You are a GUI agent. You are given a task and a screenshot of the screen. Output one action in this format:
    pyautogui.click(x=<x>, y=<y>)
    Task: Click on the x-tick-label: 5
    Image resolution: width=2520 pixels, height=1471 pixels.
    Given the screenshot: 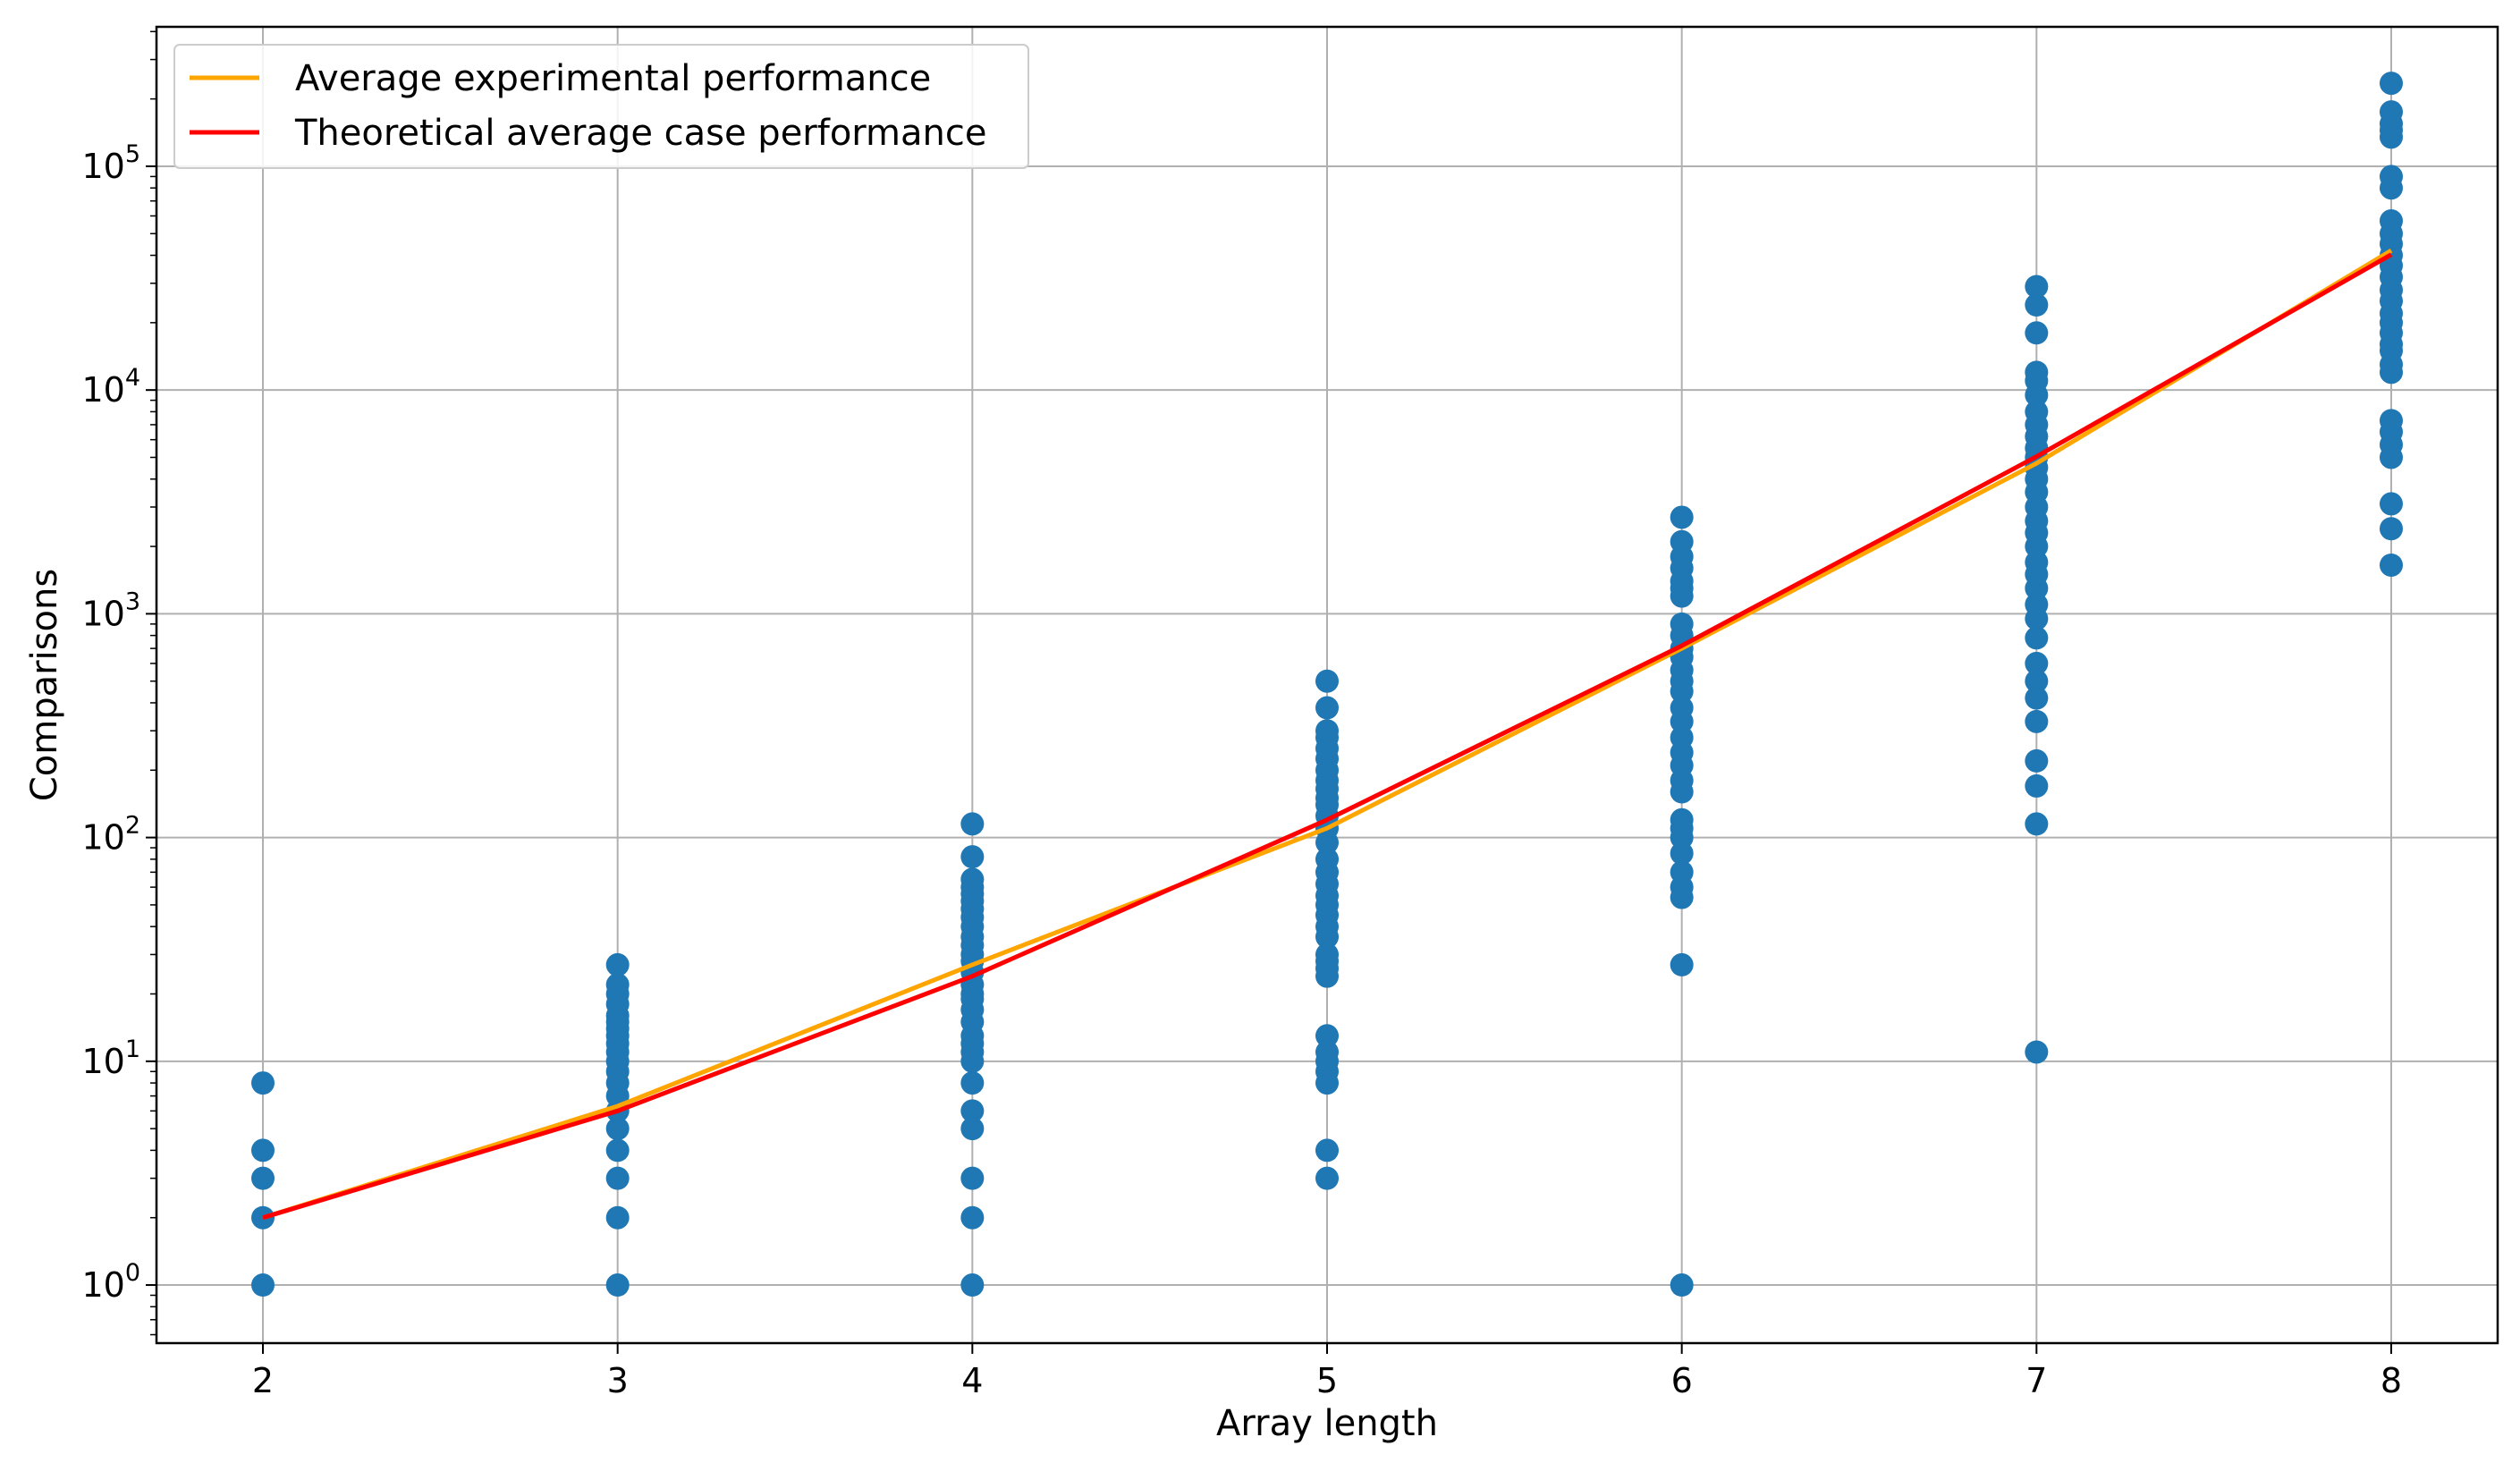 What is the action you would take?
    pyautogui.click(x=1327, y=1380)
    